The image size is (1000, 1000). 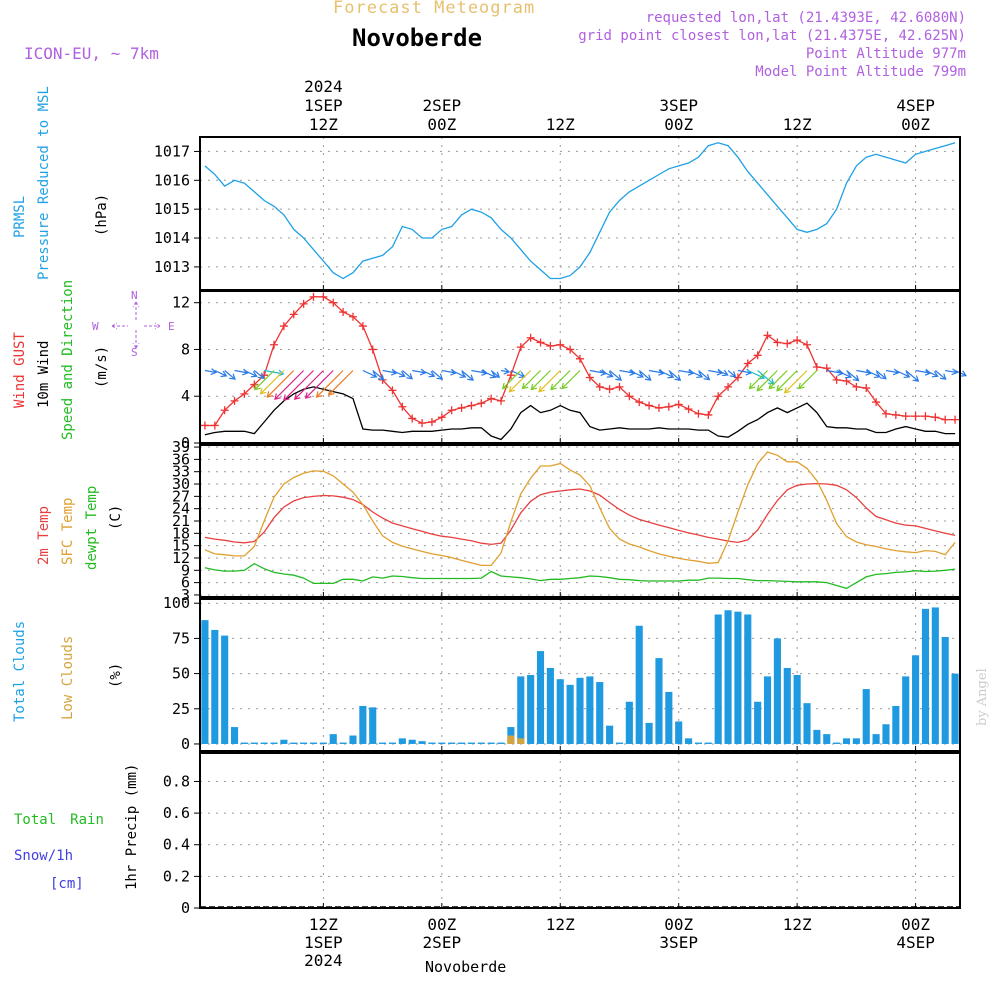 I want to click on top-time-label: 12Z, so click(x=323, y=124).